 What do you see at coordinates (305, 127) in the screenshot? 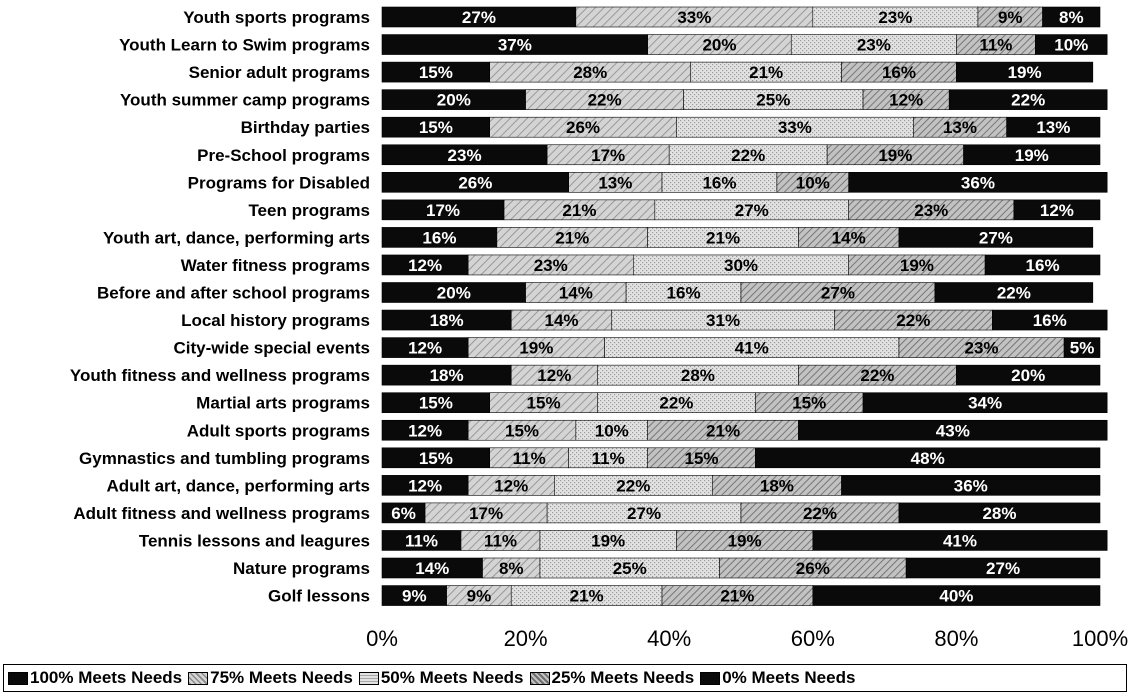
I see `category-label: Birthday parties` at bounding box center [305, 127].